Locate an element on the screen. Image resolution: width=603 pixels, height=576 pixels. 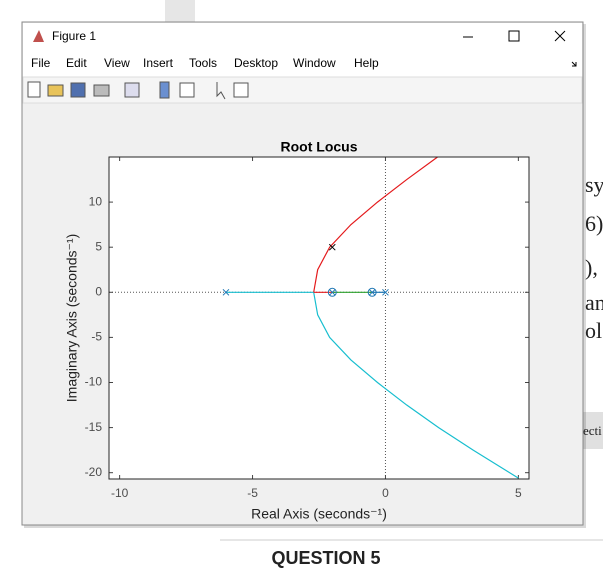
menu-item: Desktop is located at coordinates (256, 63).